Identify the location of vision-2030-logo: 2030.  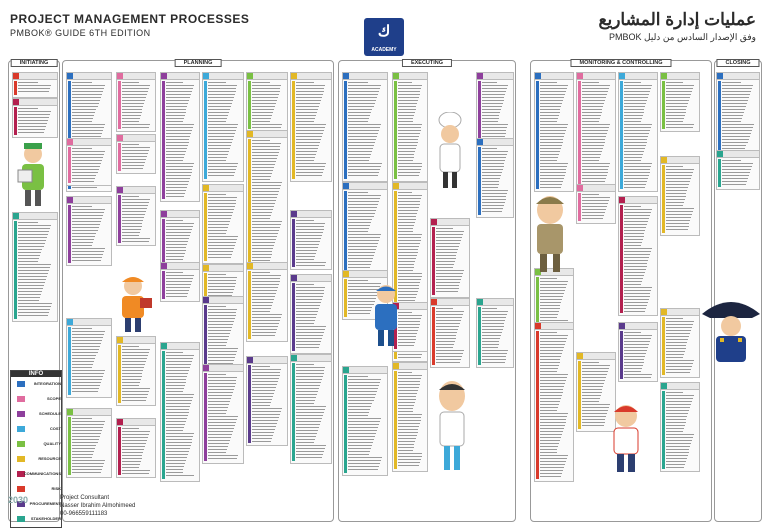
(18, 500).